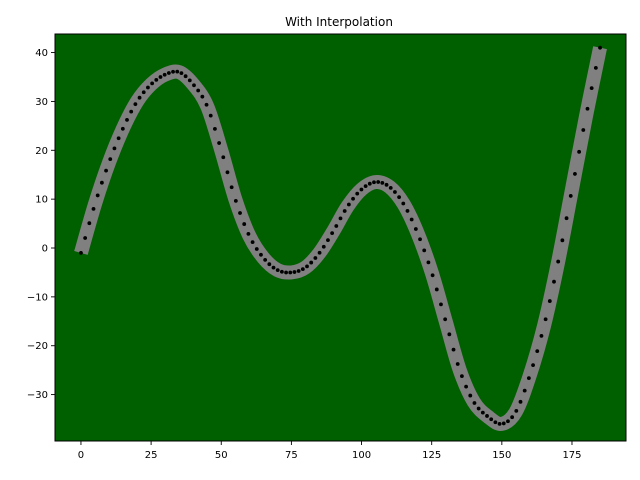 The width and height of the screenshot is (640, 480). What do you see at coordinates (41, 102) in the screenshot?
I see `y-tick-label: 30` at bounding box center [41, 102].